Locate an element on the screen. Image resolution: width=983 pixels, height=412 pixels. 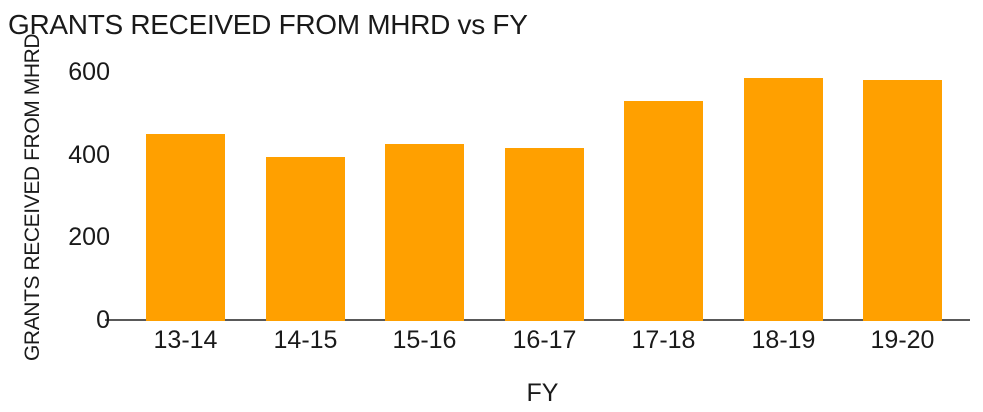
x-axis-title: FY is located at coordinates (542, 393).